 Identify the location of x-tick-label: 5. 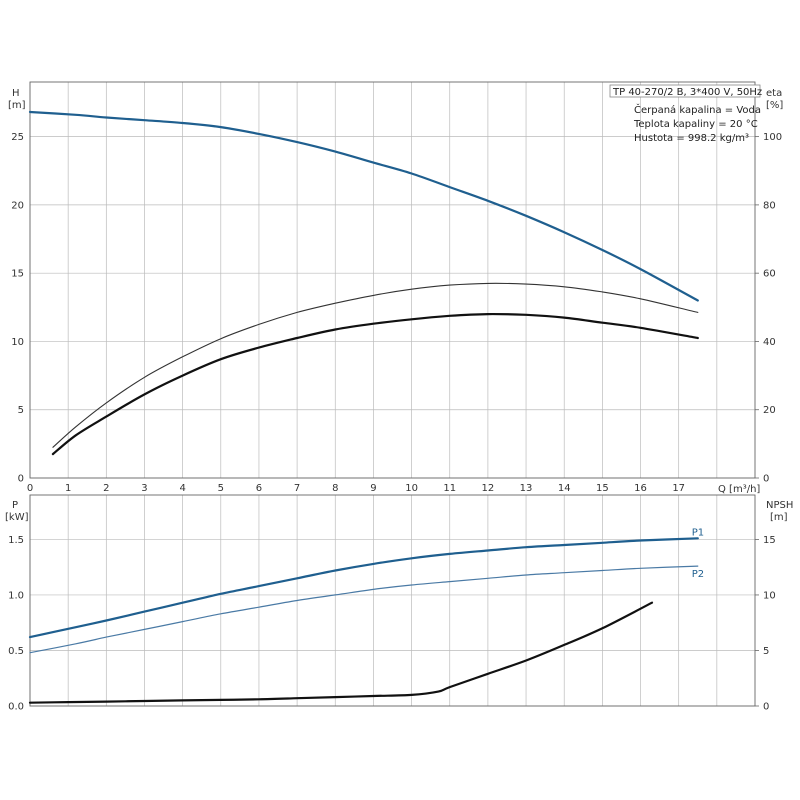
(221, 488).